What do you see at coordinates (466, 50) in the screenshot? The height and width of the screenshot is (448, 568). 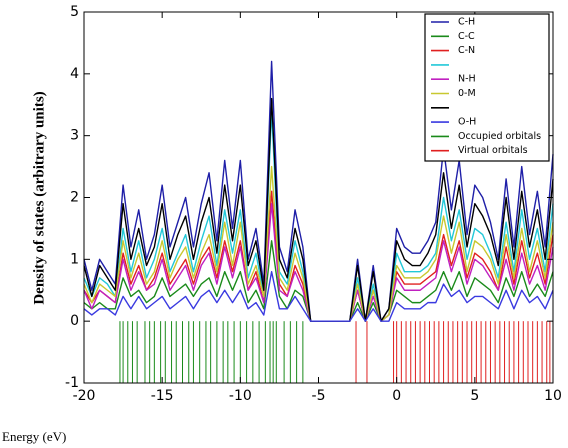 I see `legend-label: C-N` at bounding box center [466, 50].